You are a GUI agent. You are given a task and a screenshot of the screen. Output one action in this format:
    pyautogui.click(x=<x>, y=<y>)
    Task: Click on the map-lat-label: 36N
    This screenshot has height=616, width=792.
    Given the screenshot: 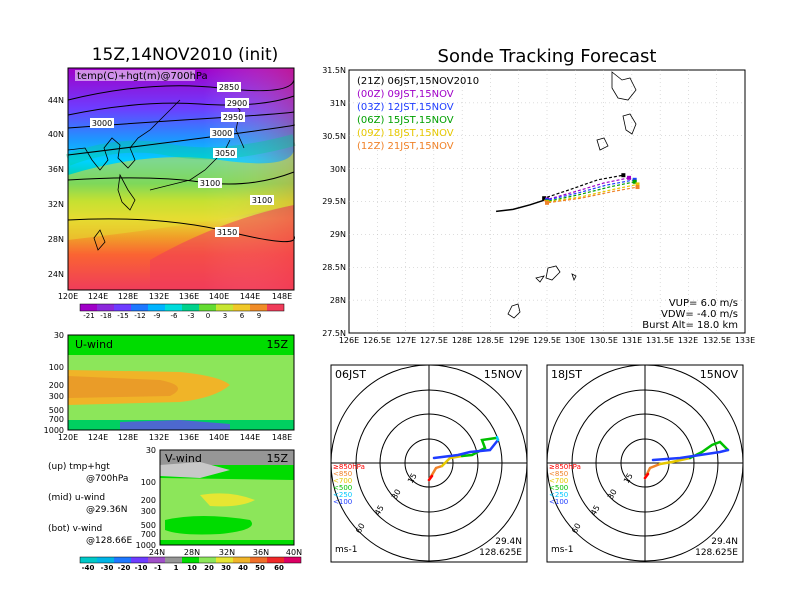 What is the action you would take?
    pyautogui.click(x=56, y=169)
    